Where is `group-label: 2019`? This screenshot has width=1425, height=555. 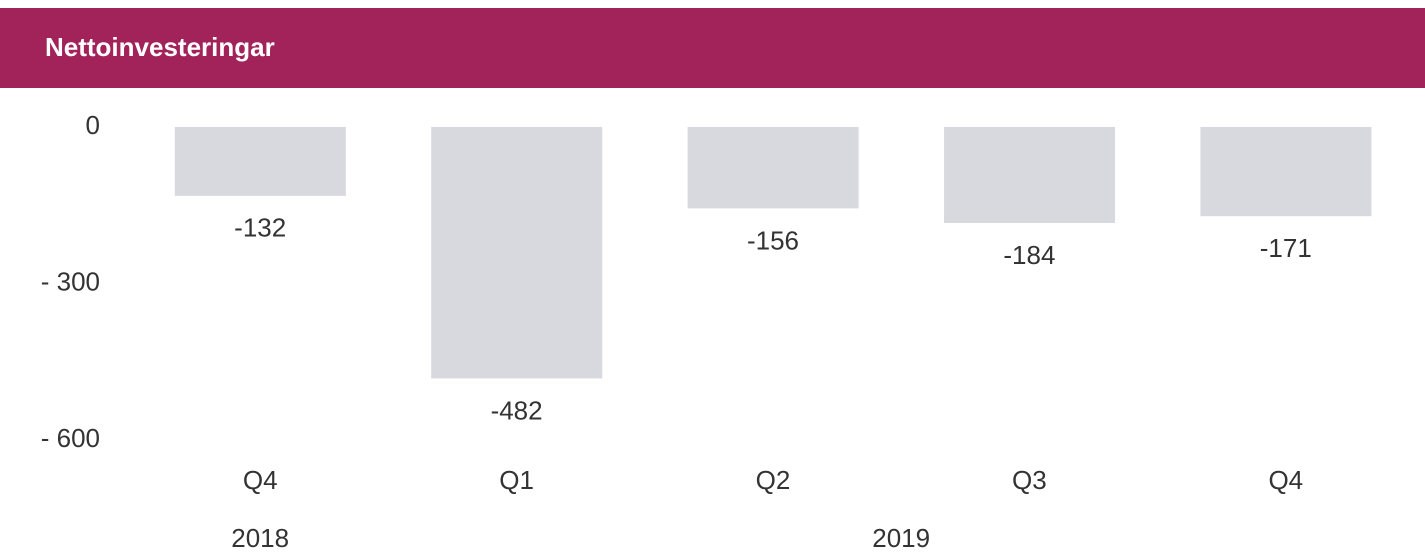 group-label: 2019 is located at coordinates (901, 538).